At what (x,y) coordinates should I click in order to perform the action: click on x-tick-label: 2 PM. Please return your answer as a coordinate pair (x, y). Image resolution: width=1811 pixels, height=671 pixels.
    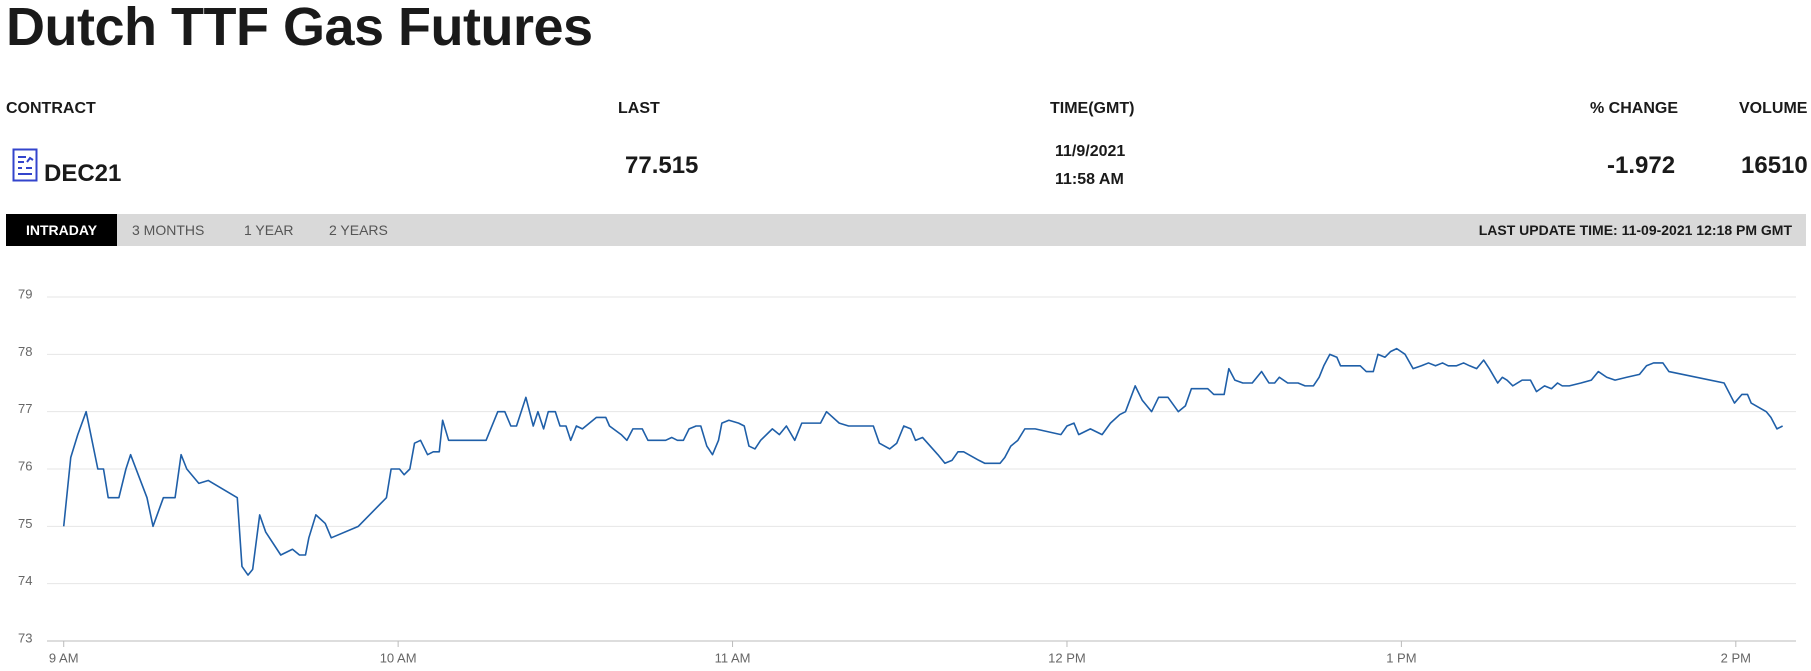
    Looking at the image, I should click on (1736, 657).